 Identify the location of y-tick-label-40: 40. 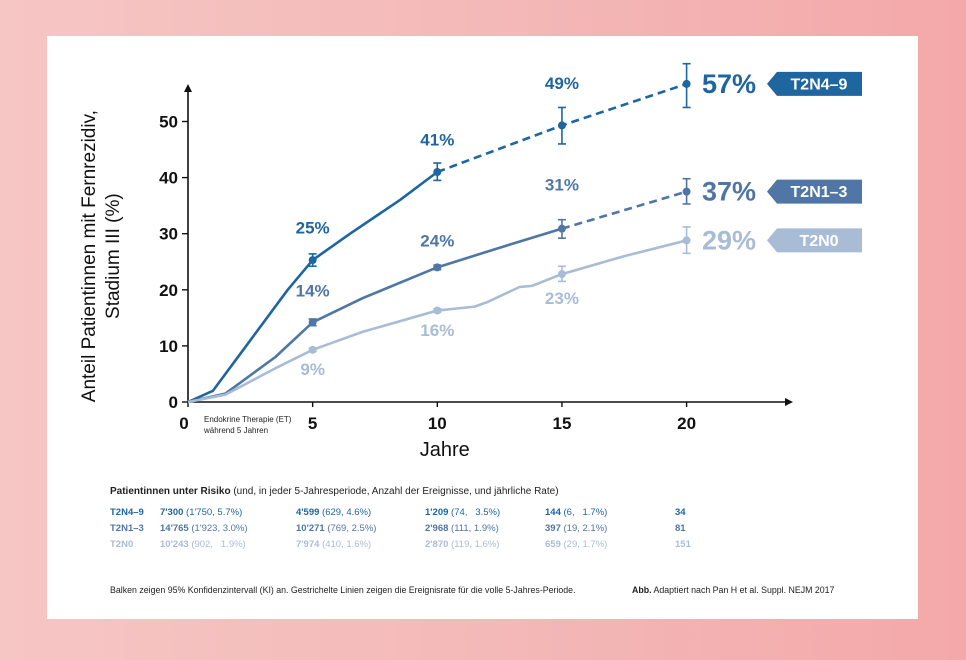
(168, 178).